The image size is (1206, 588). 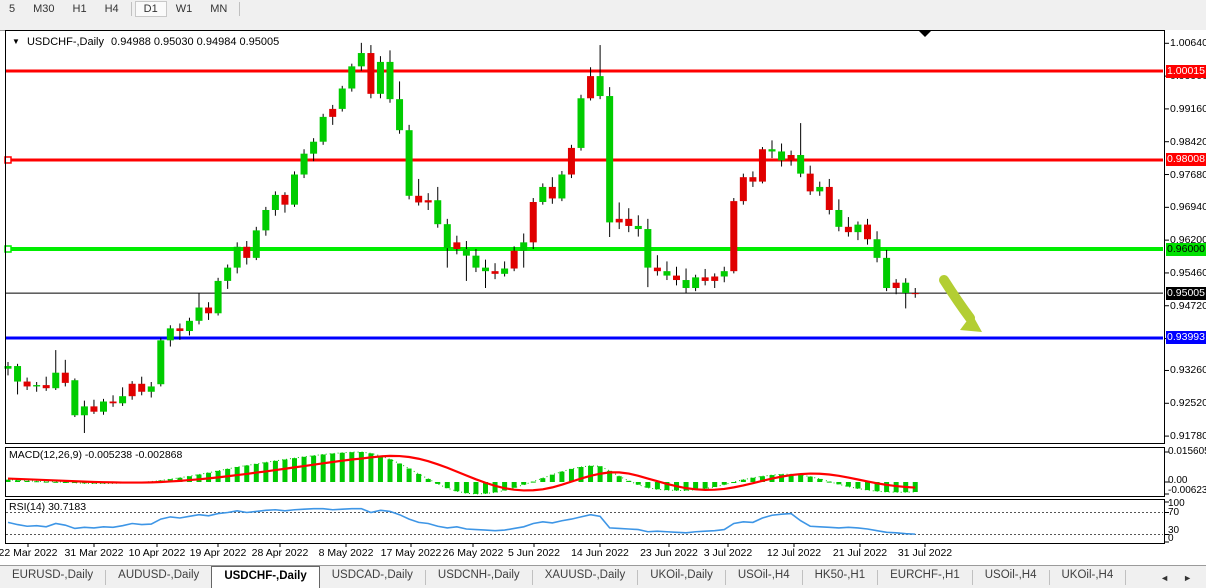 What do you see at coordinates (1178, 480) in the screenshot?
I see `macd-scale-zero: 0.00` at bounding box center [1178, 480].